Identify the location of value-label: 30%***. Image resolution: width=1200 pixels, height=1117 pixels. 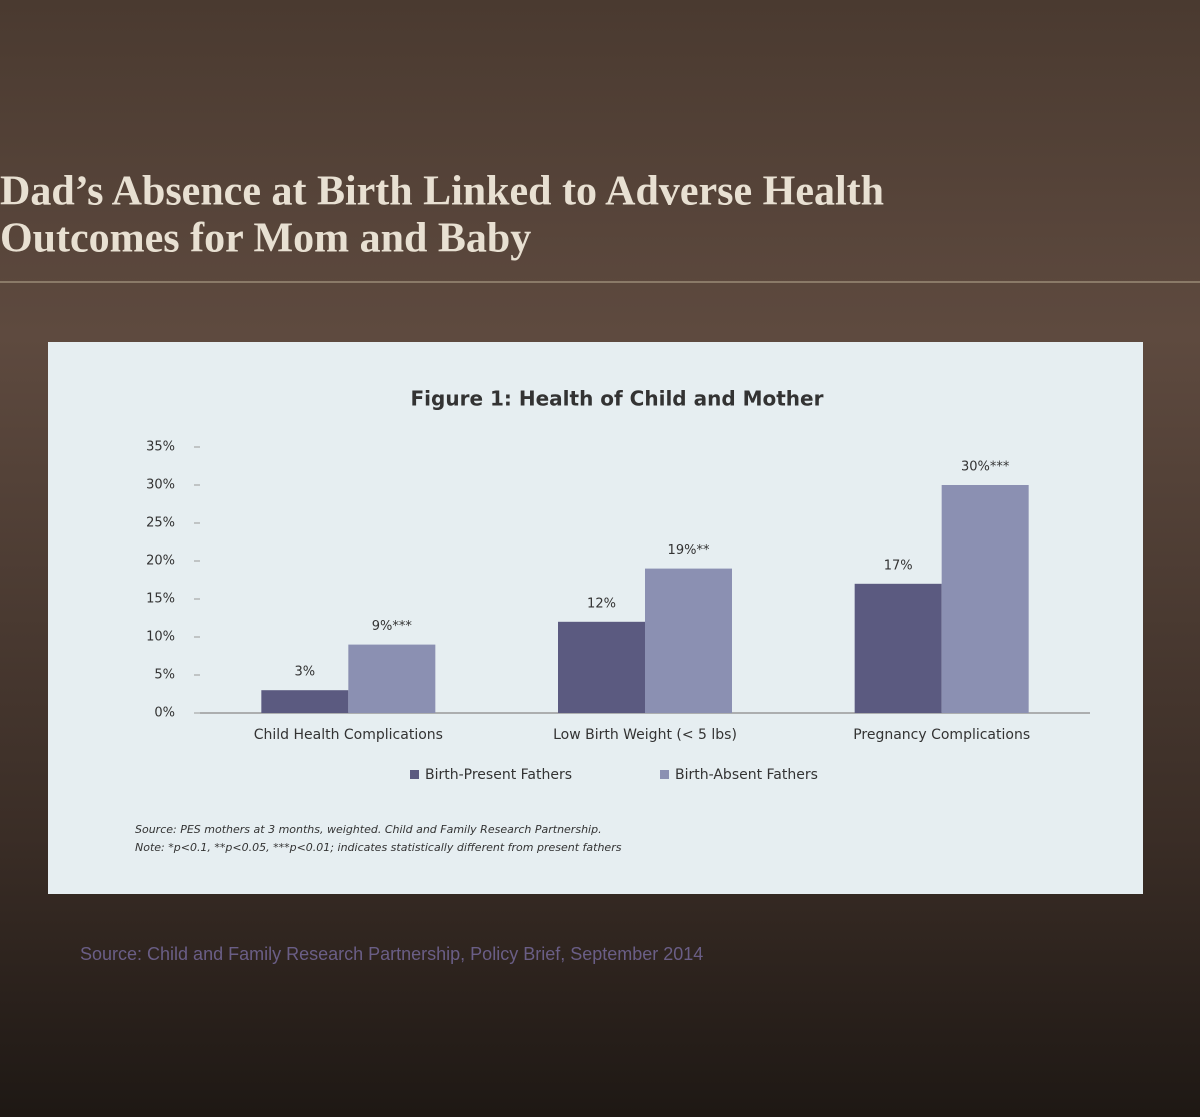
(985, 467).